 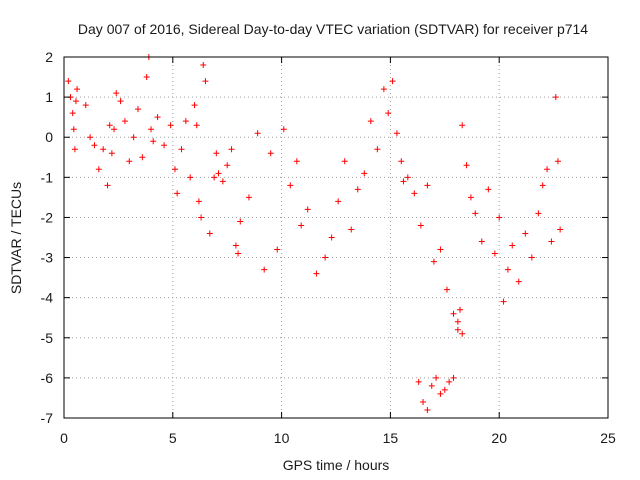 What do you see at coordinates (49, 137) in the screenshot?
I see `y-tick-label: 0` at bounding box center [49, 137].